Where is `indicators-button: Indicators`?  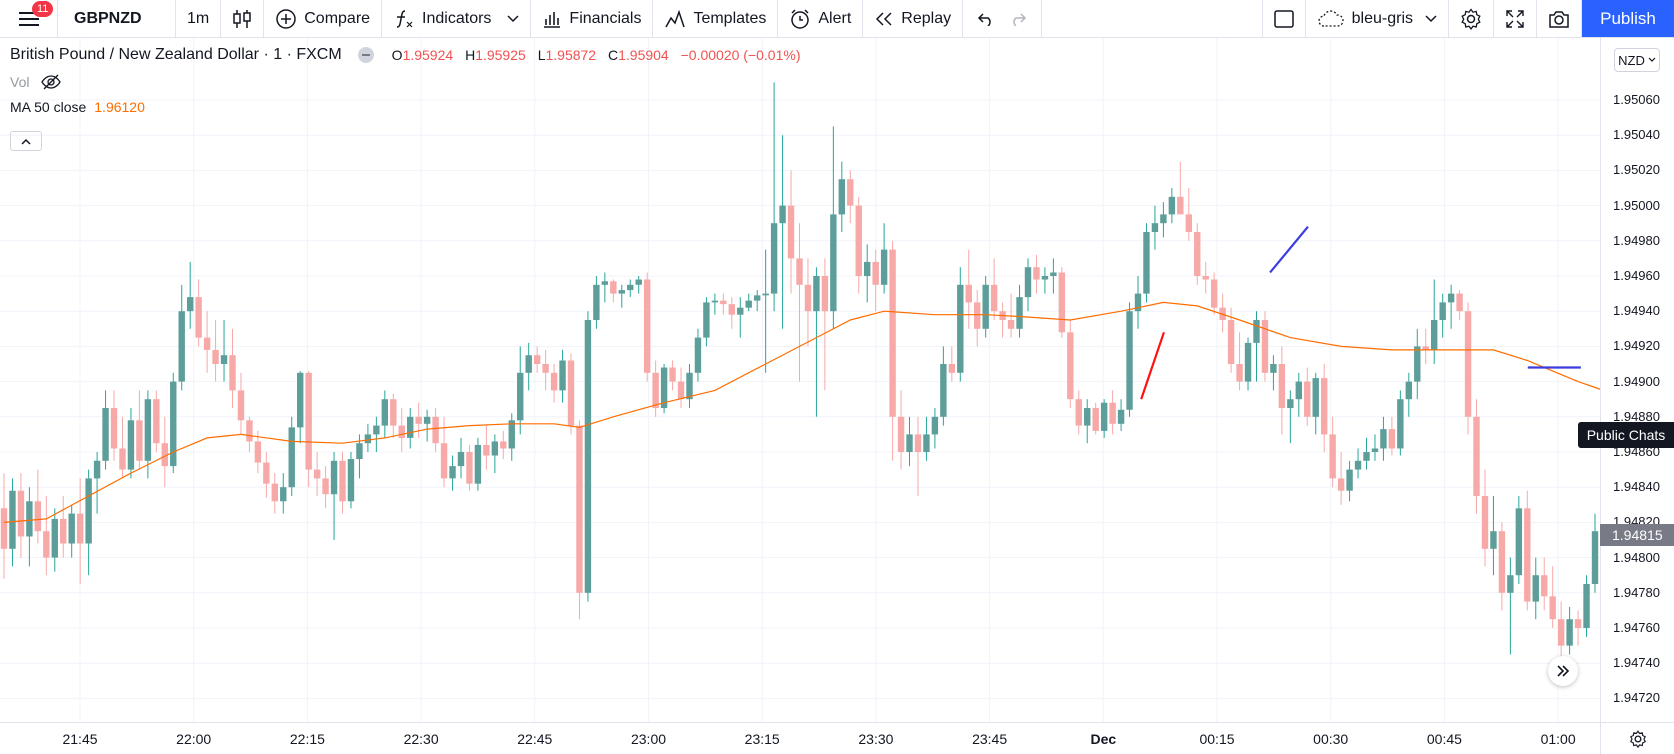 indicators-button: Indicators is located at coordinates (457, 18).